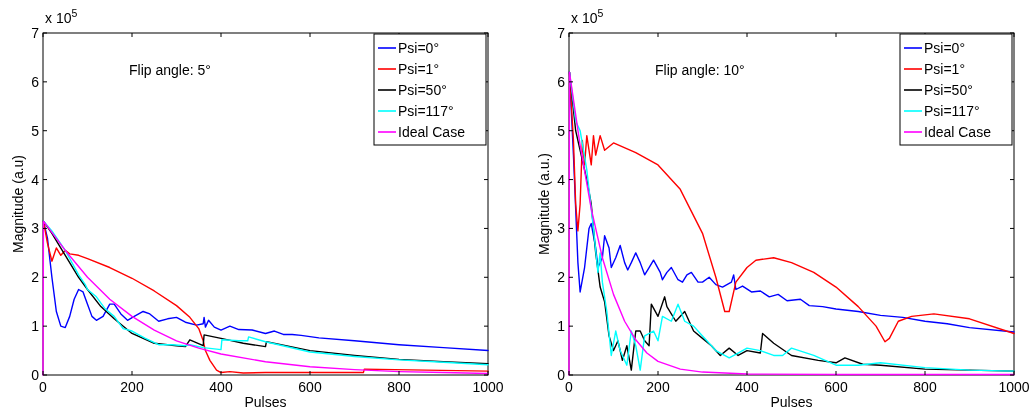 This screenshot has height=409, width=1033. Describe the element at coordinates (18, 204) in the screenshot. I see `y-axis-title: Magnitude (a.u)` at that location.